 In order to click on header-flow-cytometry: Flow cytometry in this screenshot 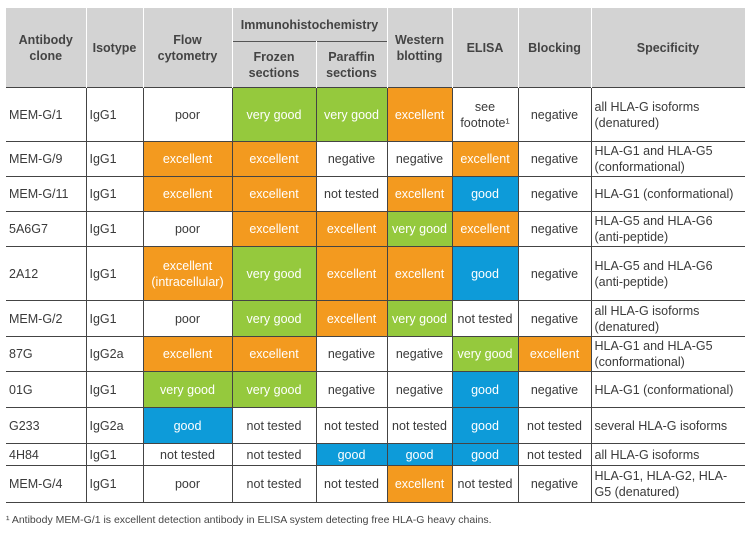, I will do `click(188, 48)`.